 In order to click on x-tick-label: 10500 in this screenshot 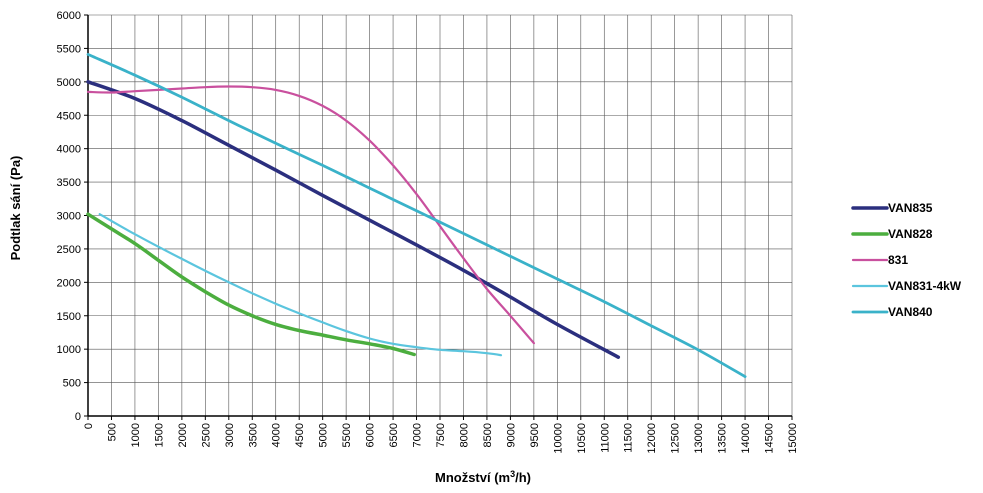, I will do `click(582, 438)`.